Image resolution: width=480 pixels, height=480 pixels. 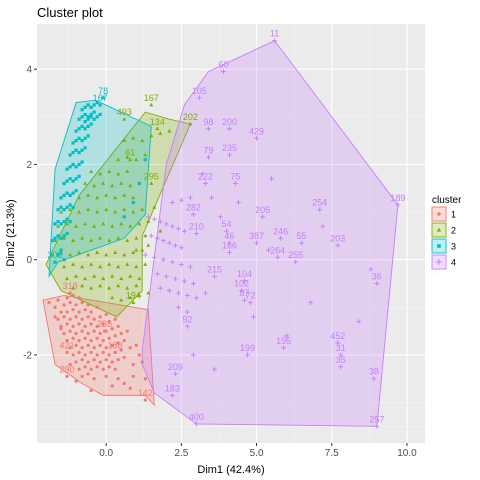 I want to click on point-label: 75, so click(x=236, y=177).